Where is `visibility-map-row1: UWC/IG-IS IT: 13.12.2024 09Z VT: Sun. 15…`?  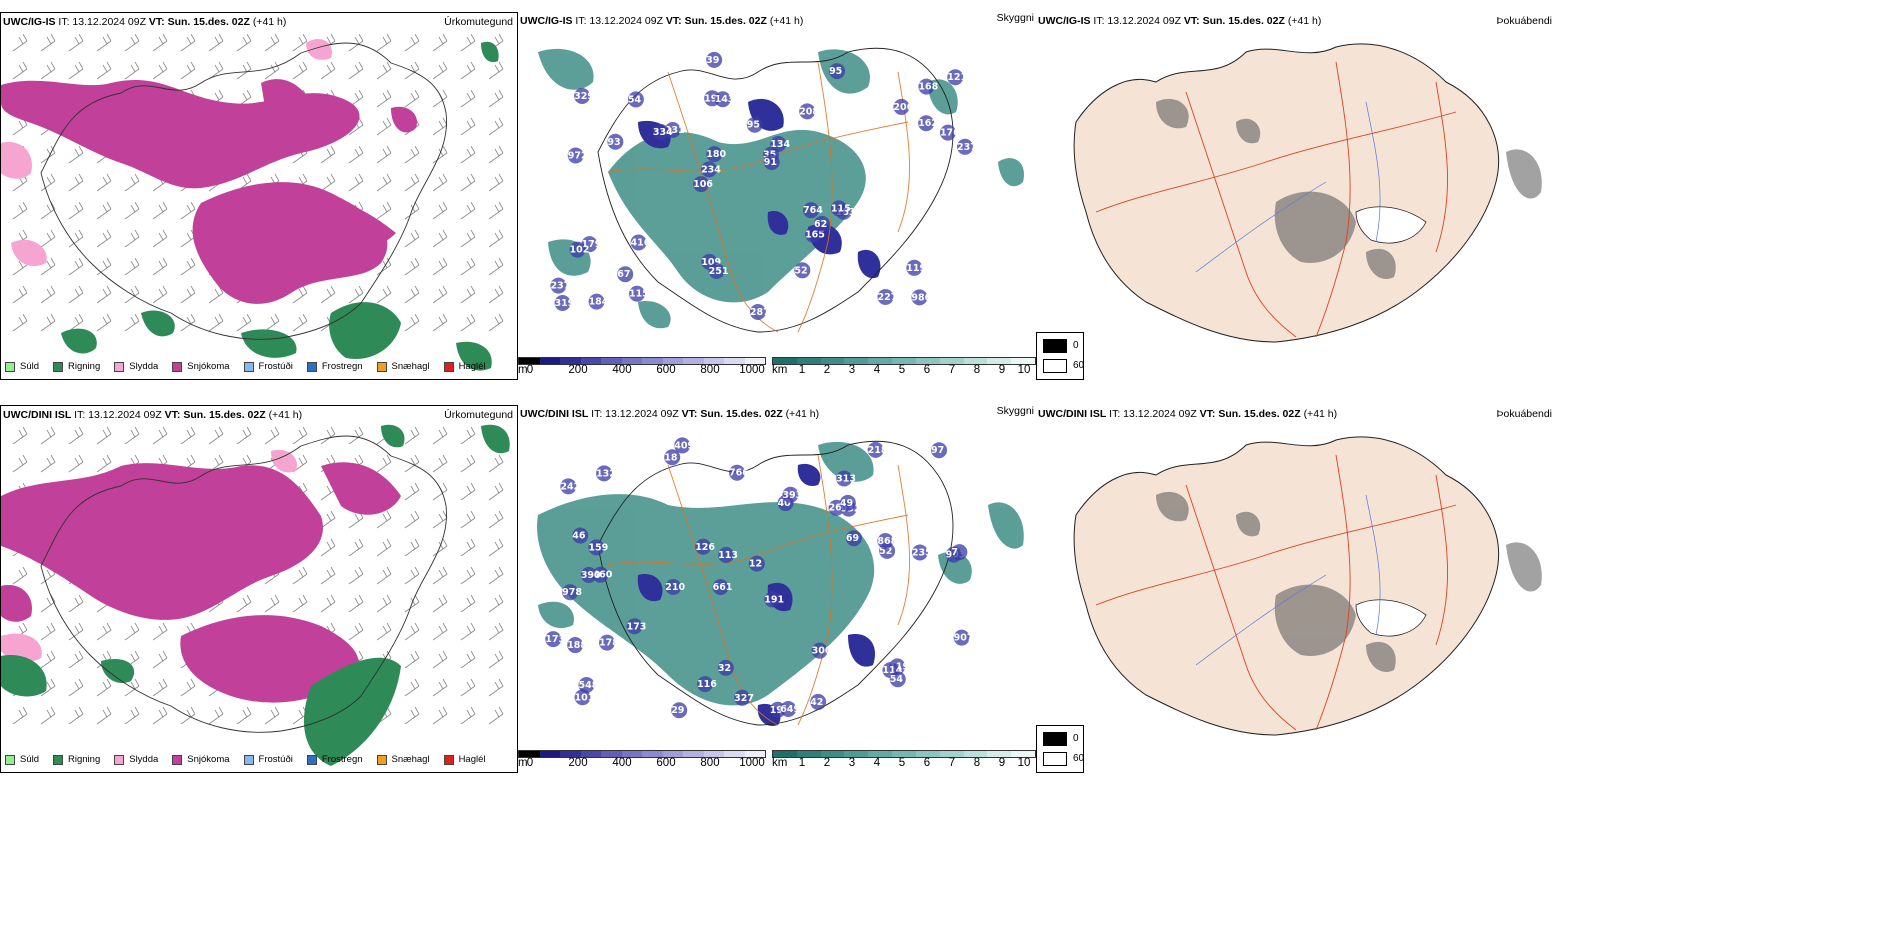
visibility-map-row1: UWC/IG-IS IT: 13.12.2024 09Z VT: Sun. 15… is located at coordinates (777, 196).